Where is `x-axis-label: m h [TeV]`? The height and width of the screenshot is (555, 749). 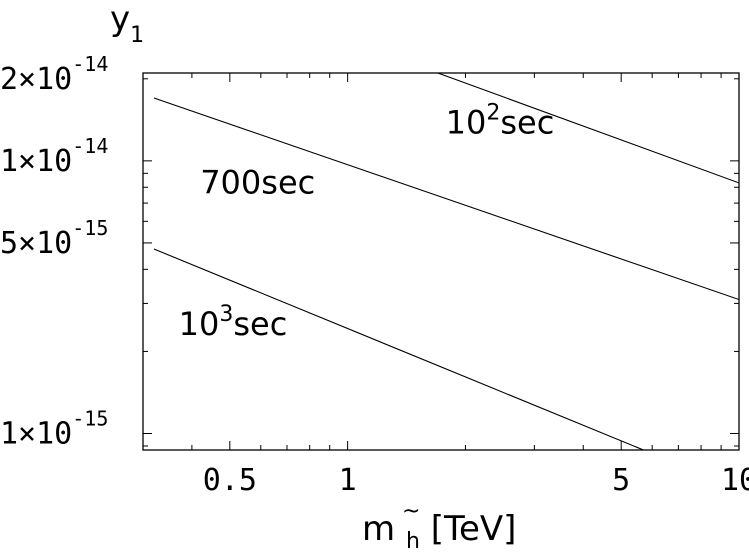 x-axis-label: m h [TeV] is located at coordinates (439, 531).